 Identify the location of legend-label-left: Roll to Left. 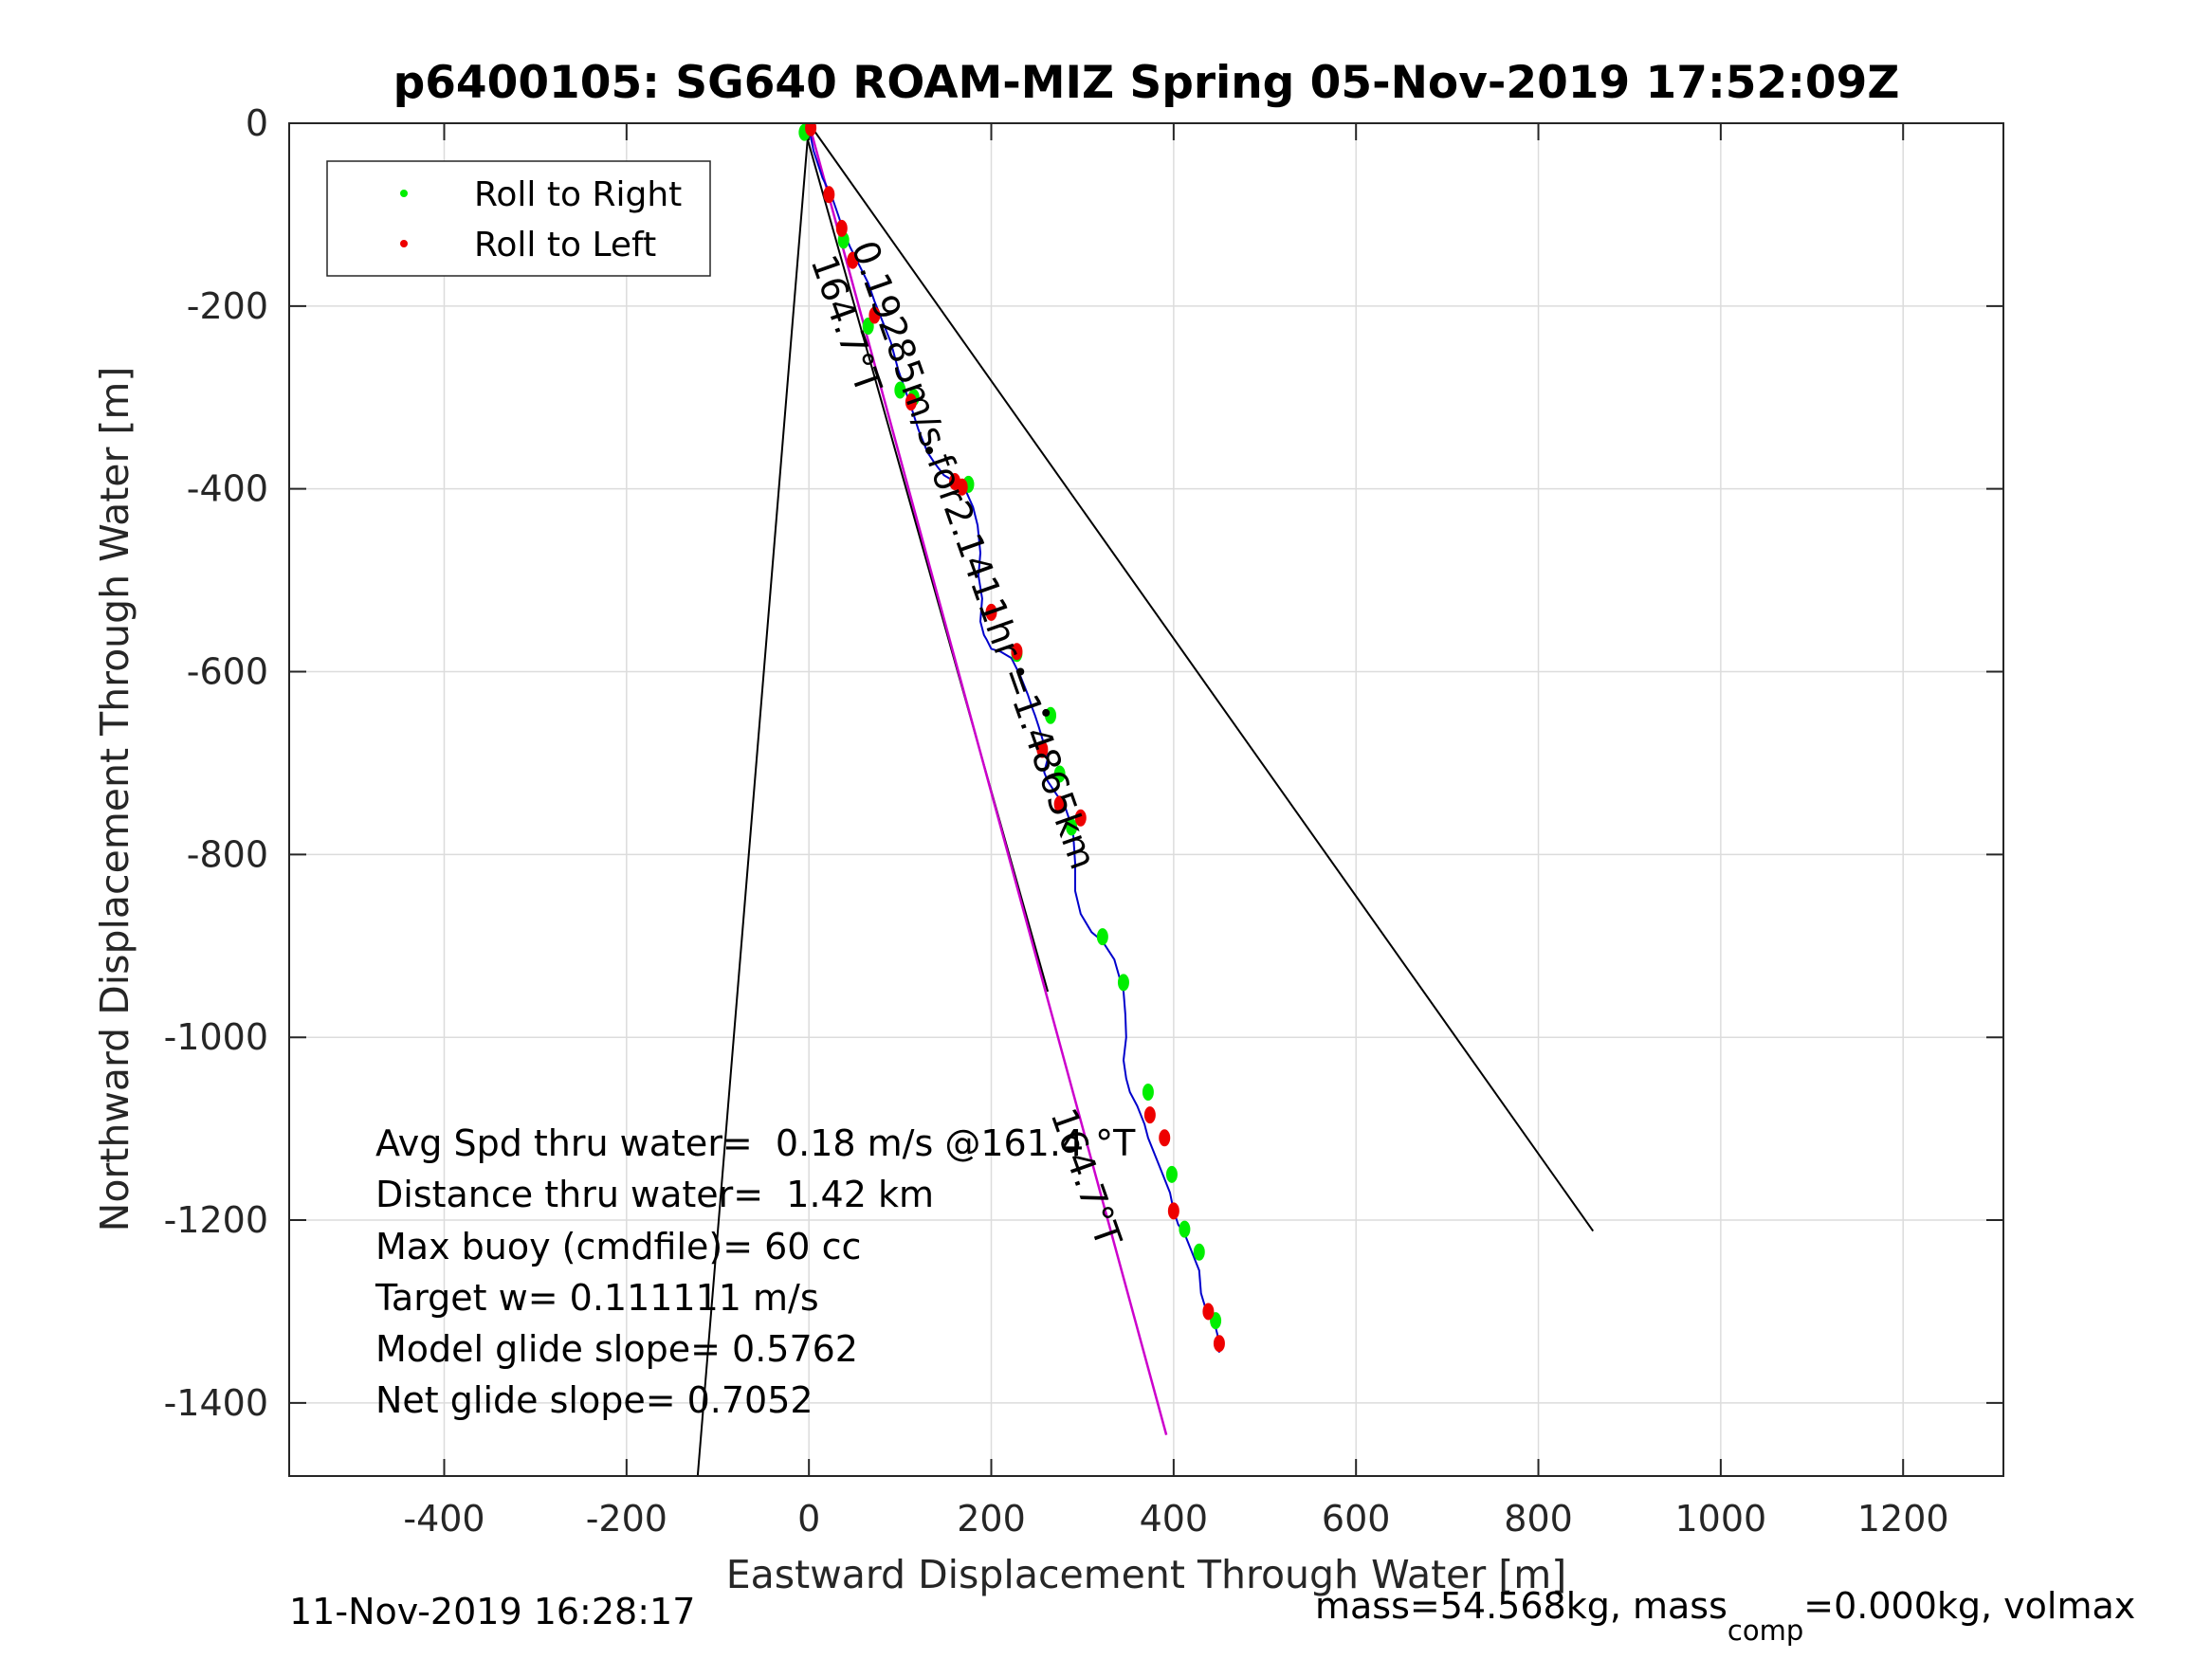
(565, 245).